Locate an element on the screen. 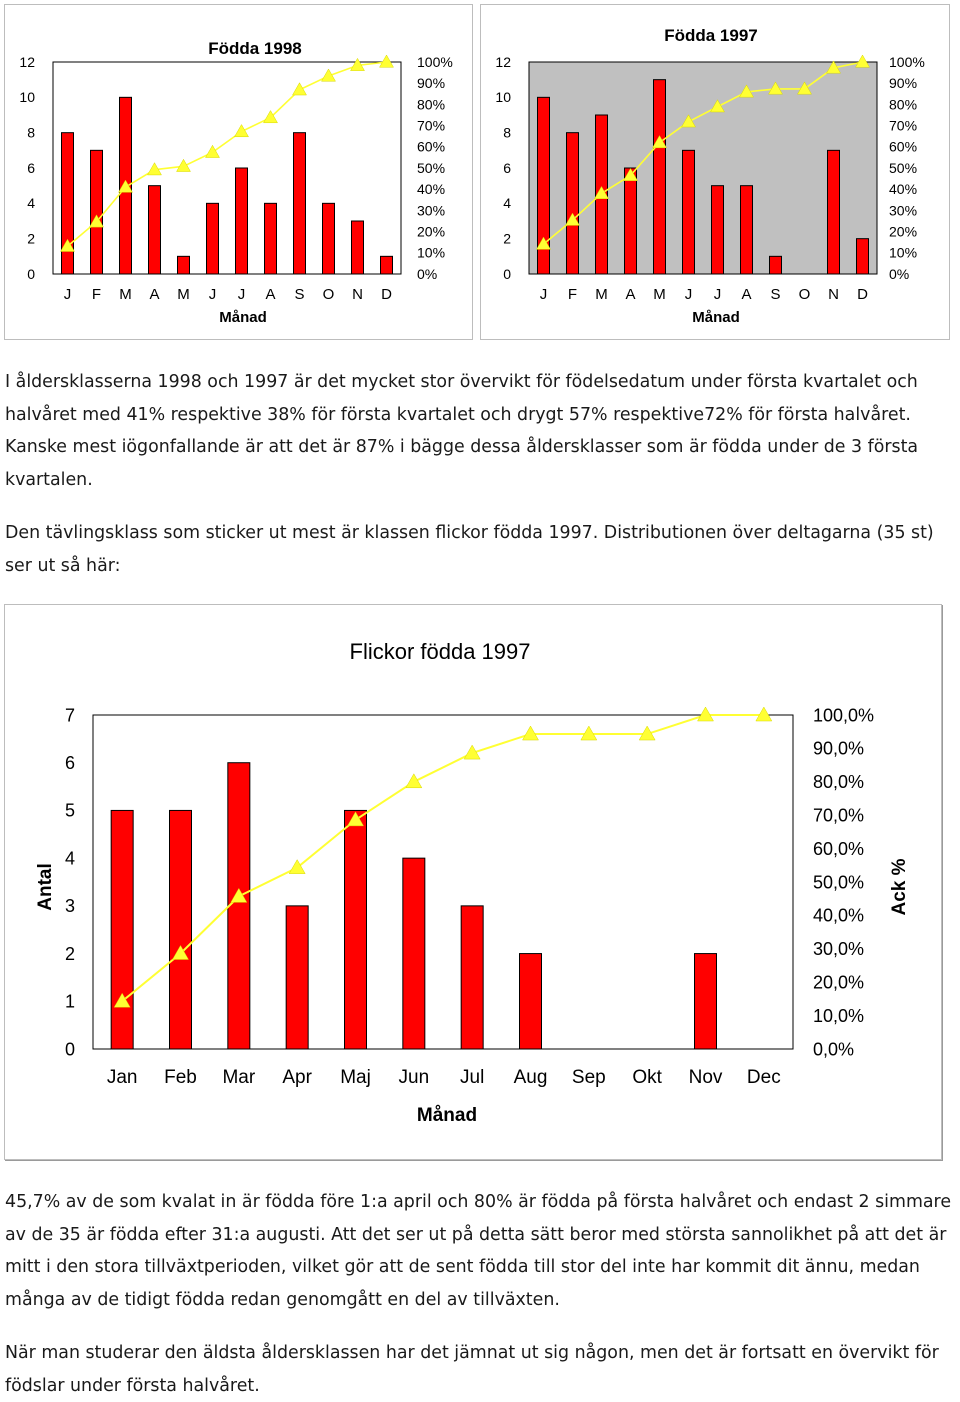 Image resolution: width=960 pixels, height=1402 pixels. y2-tick-label: 70,0% is located at coordinates (838, 816).